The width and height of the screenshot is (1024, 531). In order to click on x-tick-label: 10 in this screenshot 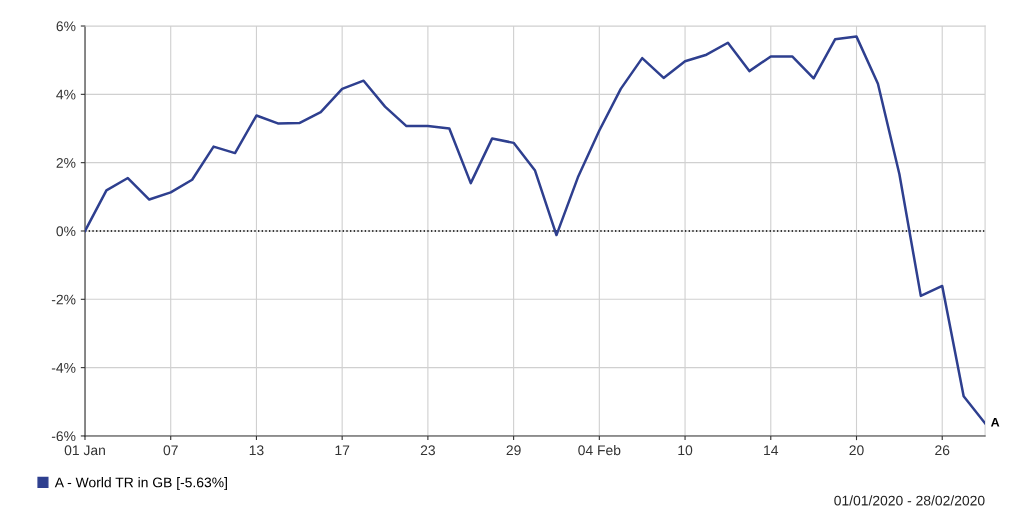, I will do `click(685, 450)`.